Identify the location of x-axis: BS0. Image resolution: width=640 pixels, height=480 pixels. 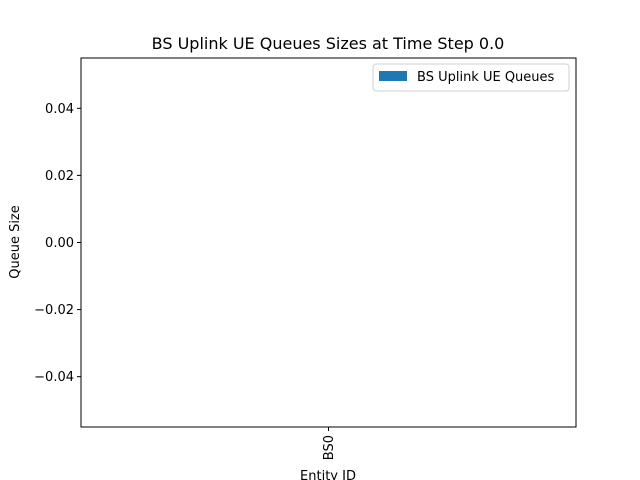
(329, 443).